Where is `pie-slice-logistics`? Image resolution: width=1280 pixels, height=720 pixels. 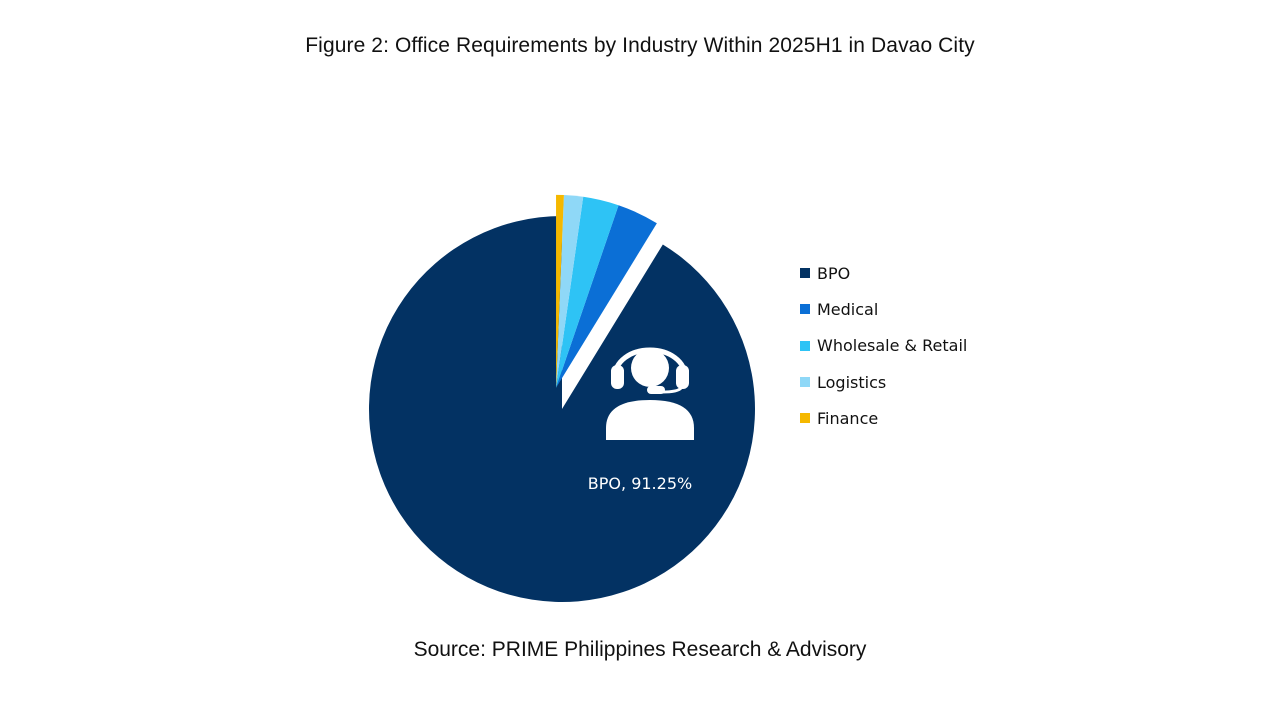 pie-slice-logistics is located at coordinates (570, 291).